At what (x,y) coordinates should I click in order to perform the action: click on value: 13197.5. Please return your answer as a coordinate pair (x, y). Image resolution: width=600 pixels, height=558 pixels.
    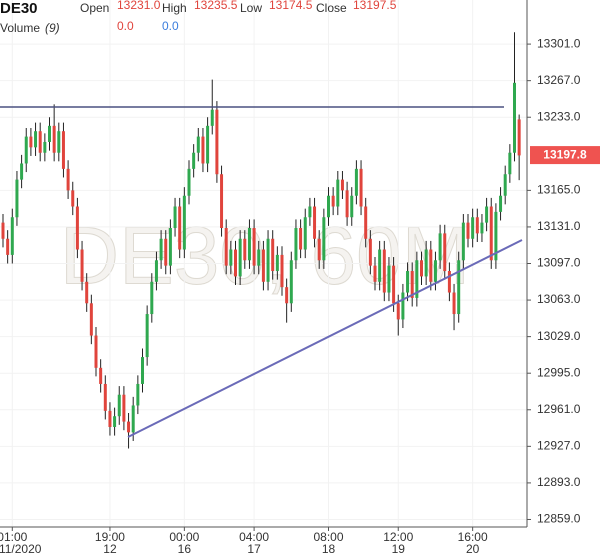
    Looking at the image, I should click on (375, 6).